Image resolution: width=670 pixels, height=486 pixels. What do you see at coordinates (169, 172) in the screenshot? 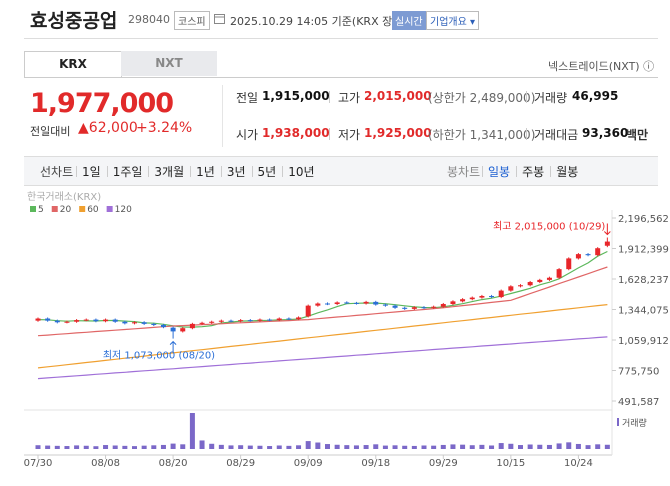
I see `period-tab: 3개월` at bounding box center [169, 172].